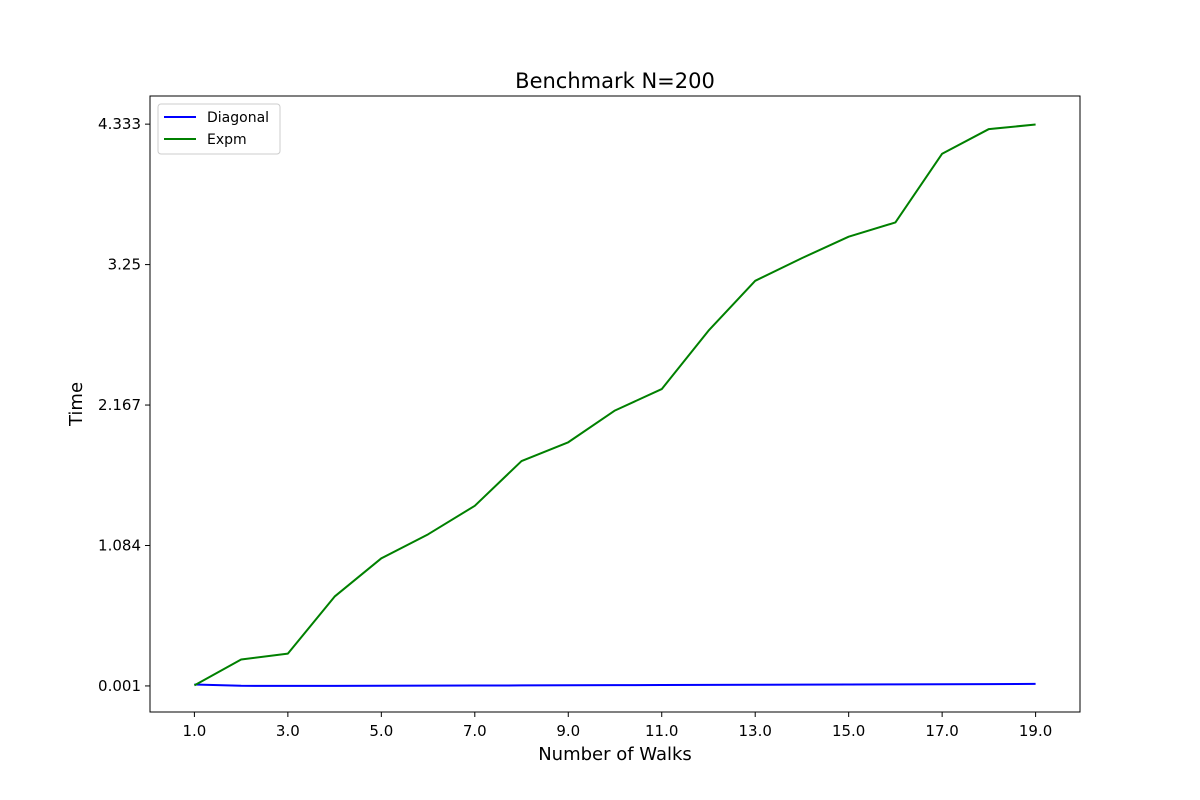  I want to click on x-tick-label: 11.0, so click(661, 731).